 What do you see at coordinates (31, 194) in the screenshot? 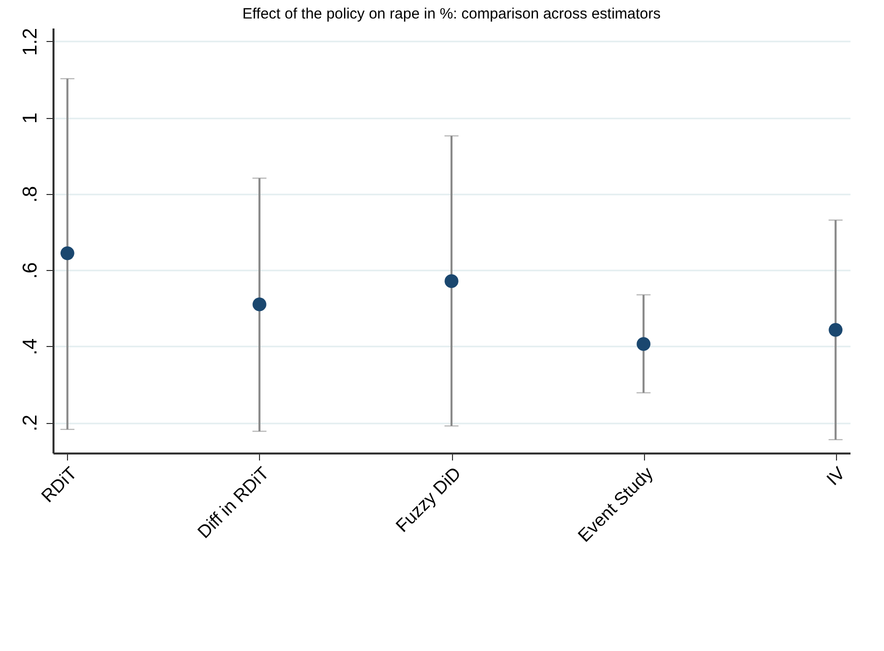
I see `y-tick-label: .8` at bounding box center [31, 194].